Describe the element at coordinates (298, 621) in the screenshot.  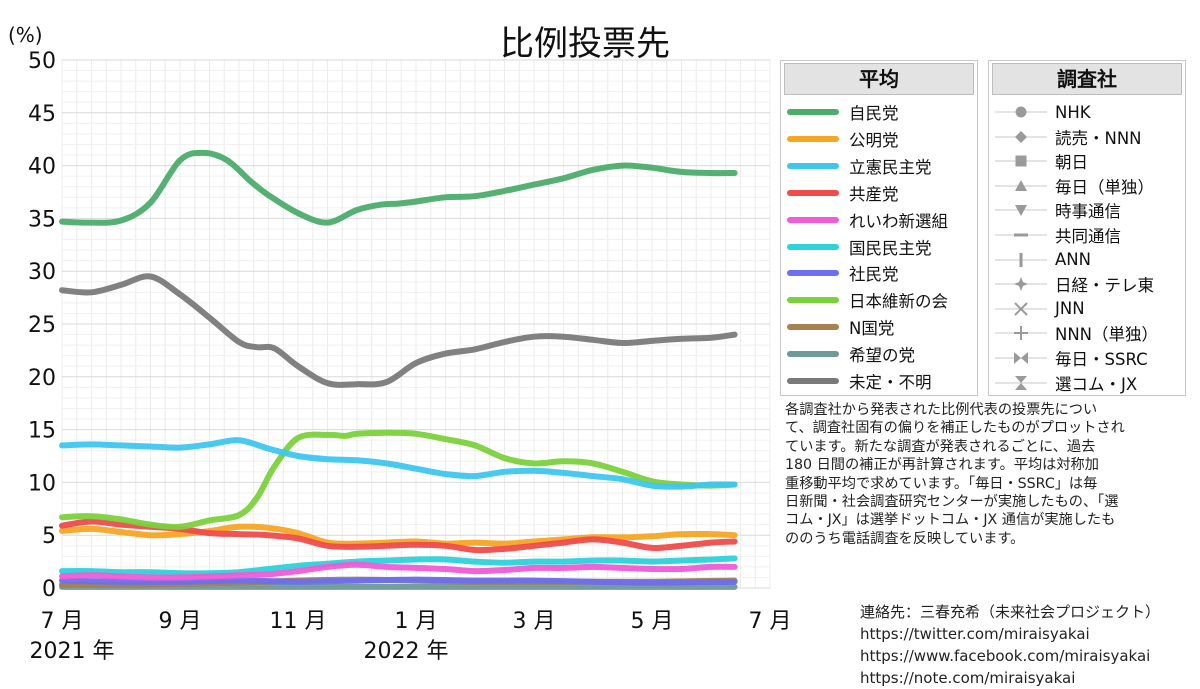
I see `x-tick-label: 11 月` at that location.